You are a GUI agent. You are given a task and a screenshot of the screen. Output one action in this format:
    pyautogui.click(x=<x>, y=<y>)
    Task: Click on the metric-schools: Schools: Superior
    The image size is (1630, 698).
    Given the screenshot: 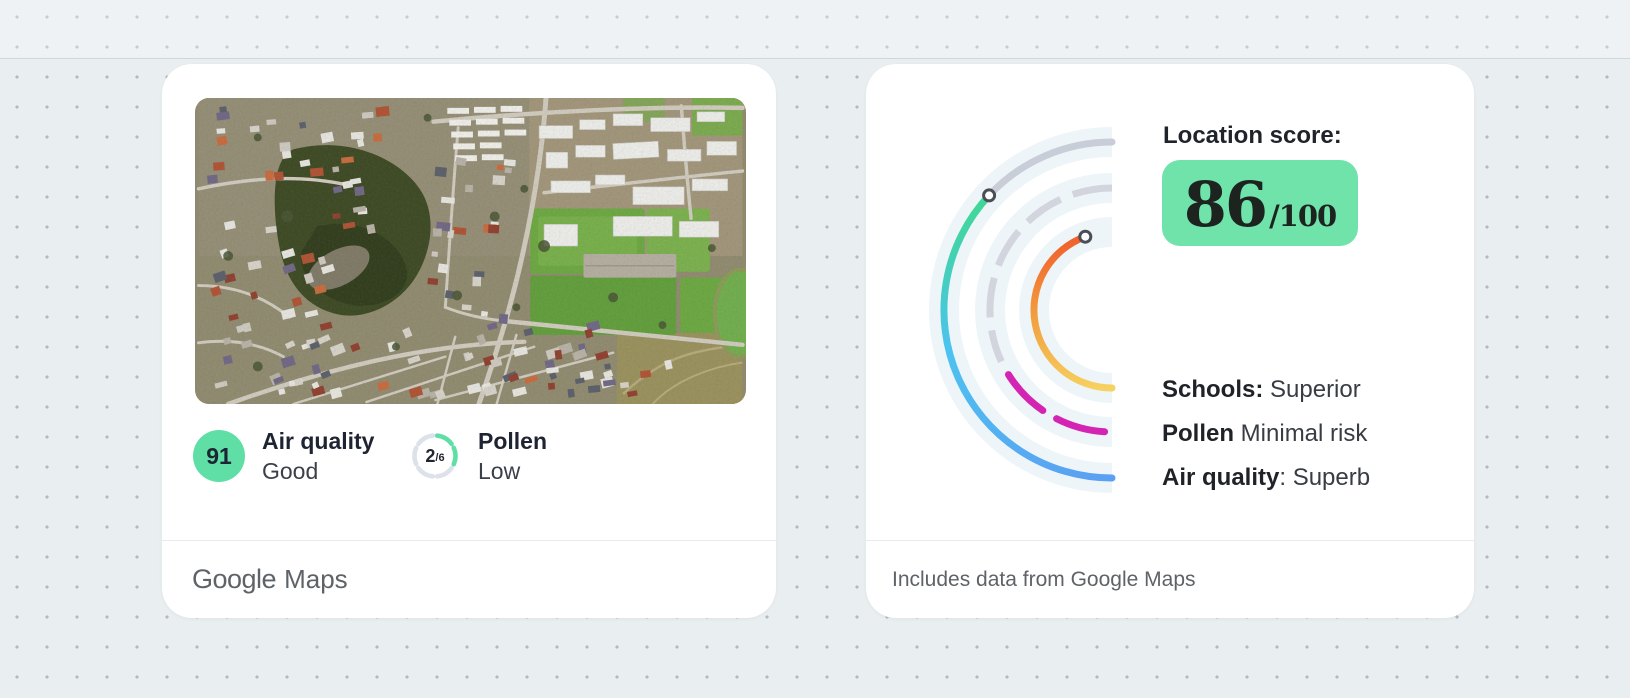 What is the action you would take?
    pyautogui.click(x=1266, y=390)
    